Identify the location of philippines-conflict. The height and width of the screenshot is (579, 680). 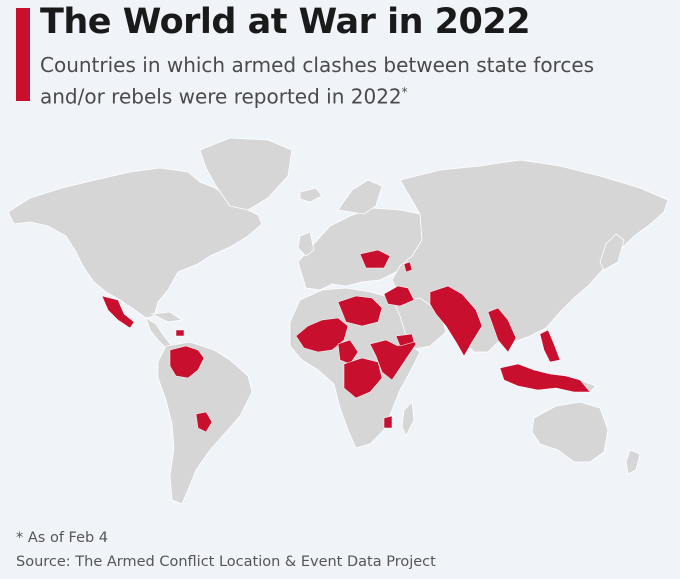
(550, 346).